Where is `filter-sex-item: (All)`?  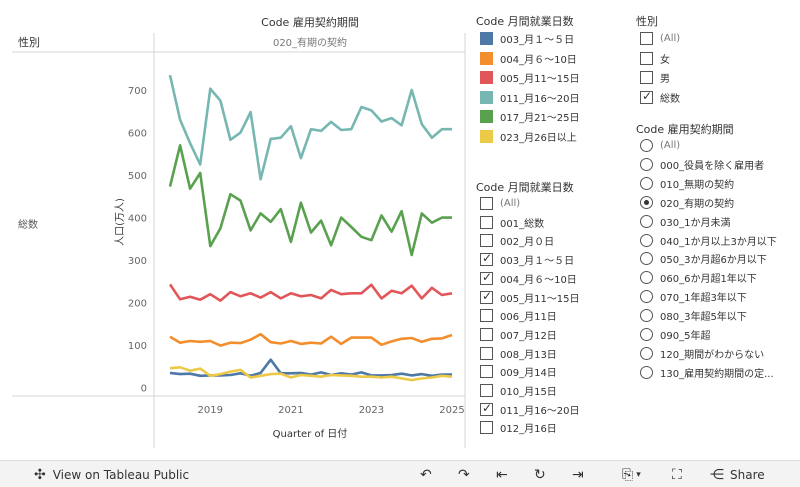 filter-sex-item: (All) is located at coordinates (700, 38).